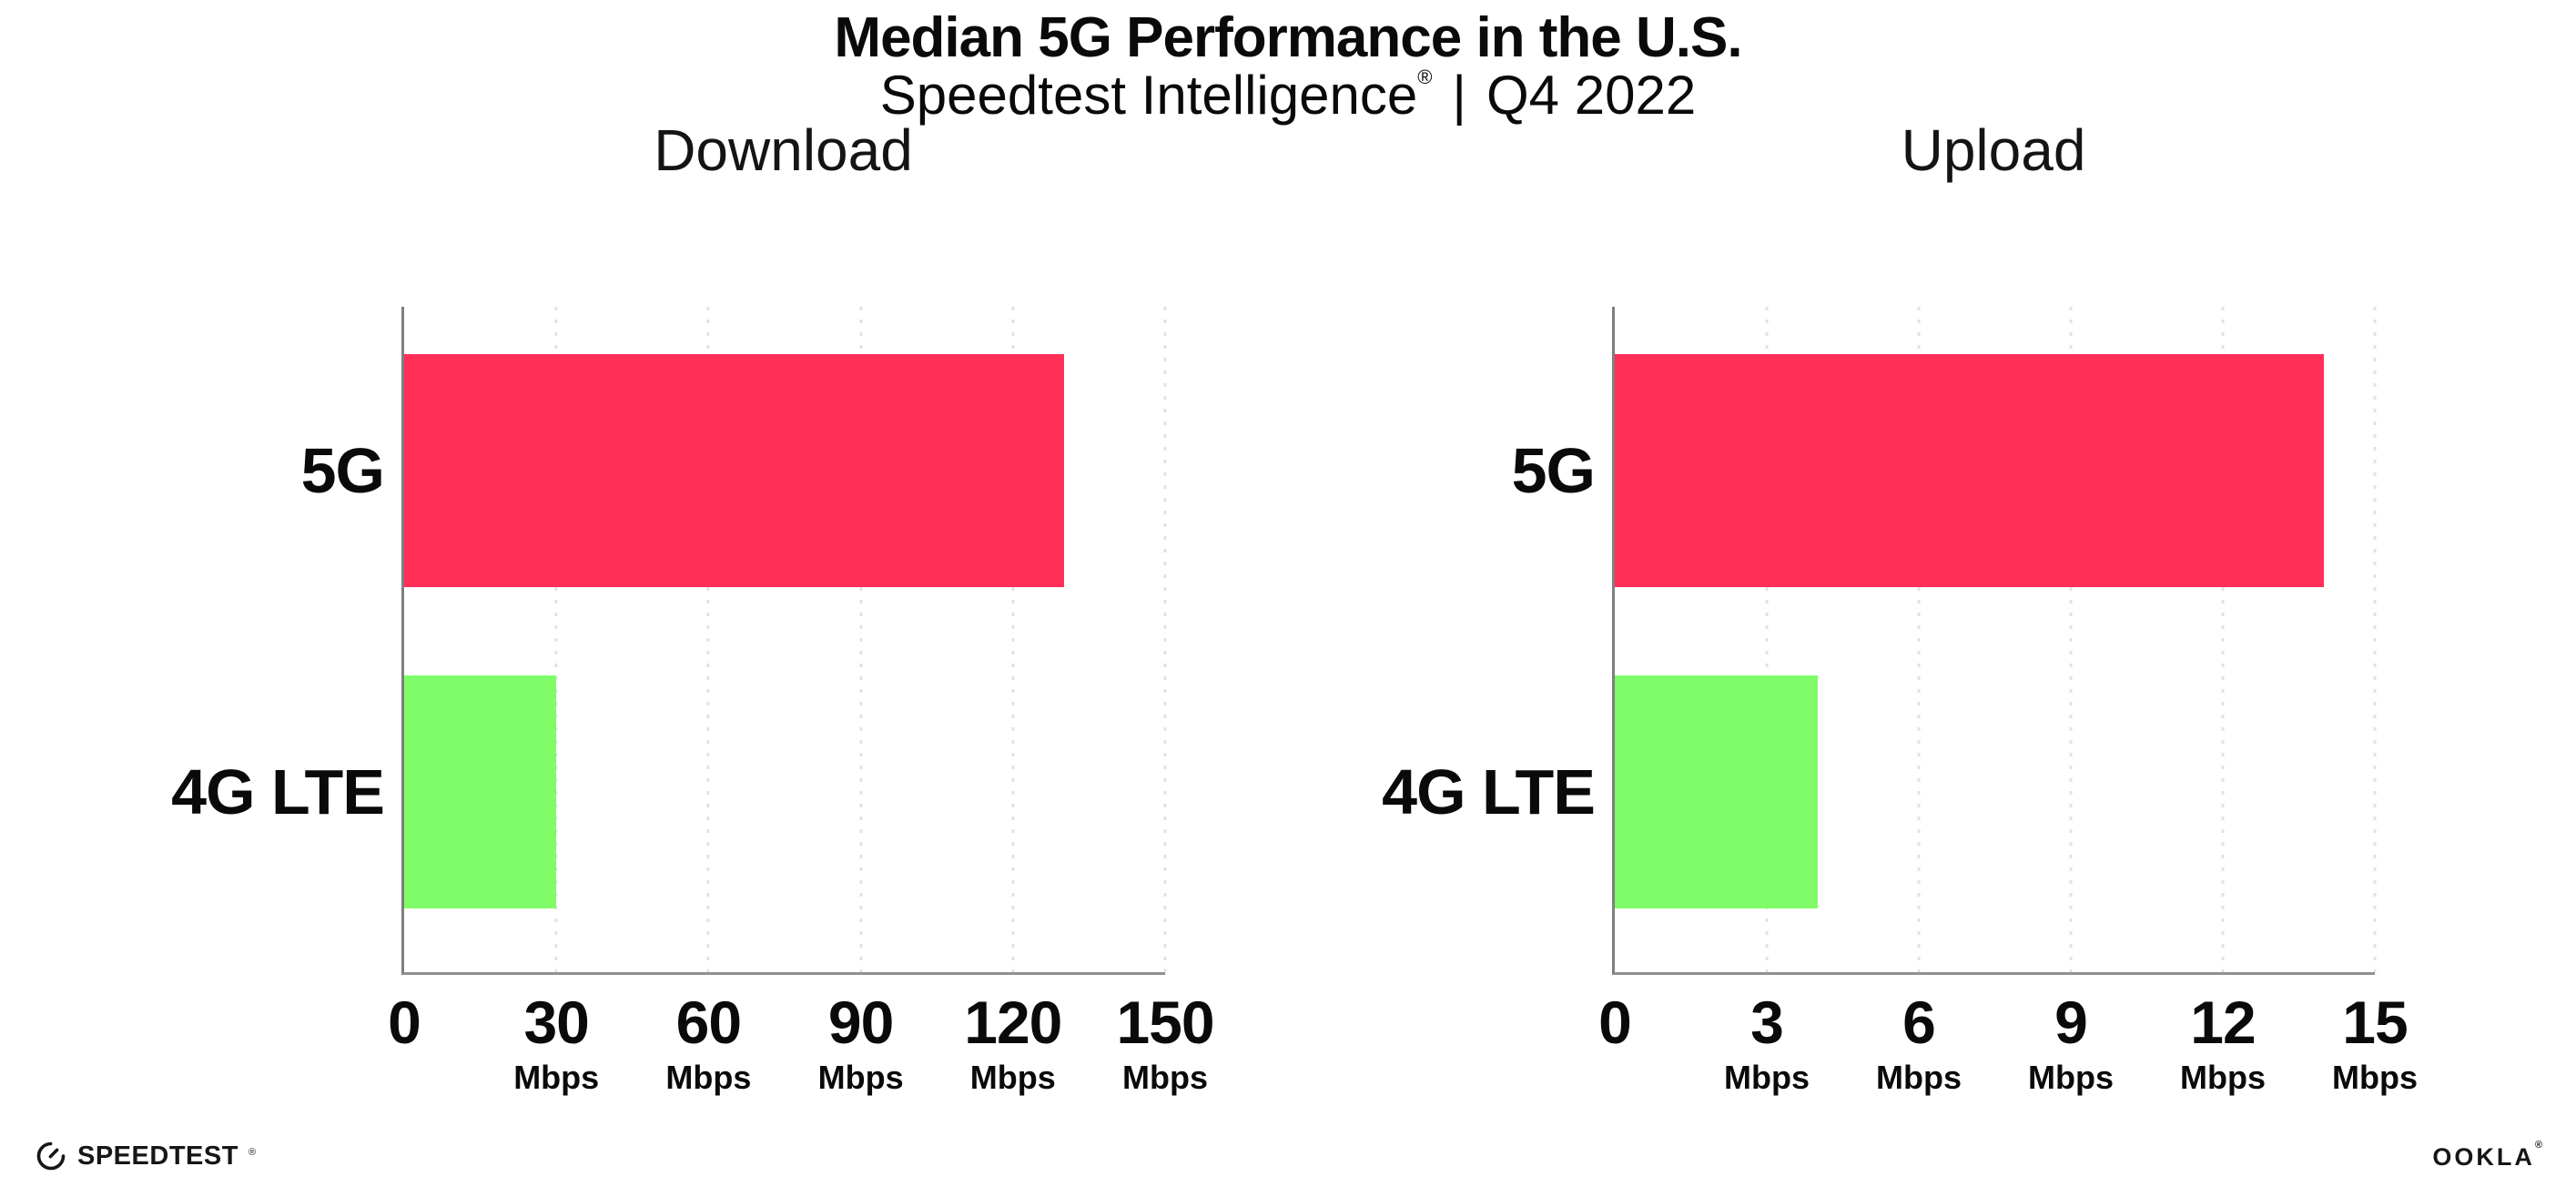 Image resolution: width=2576 pixels, height=1197 pixels. Describe the element at coordinates (1919, 1023) in the screenshot. I see `x-tick-value: 6` at that location.